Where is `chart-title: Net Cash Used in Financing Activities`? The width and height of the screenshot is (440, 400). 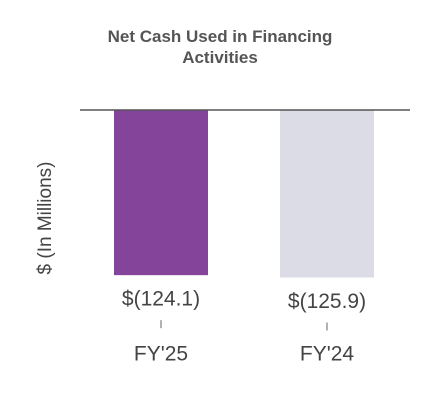
chart-title: Net Cash Used in Financing Activities is located at coordinates (220, 47).